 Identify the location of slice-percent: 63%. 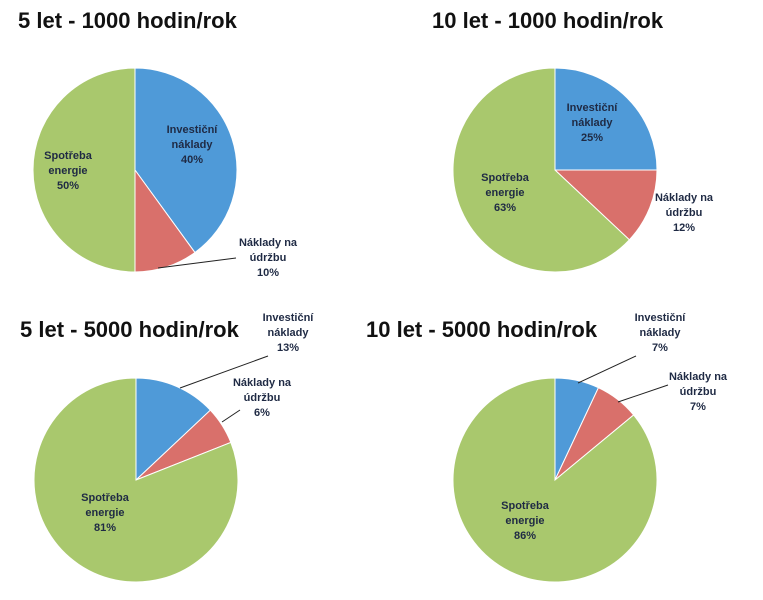
(505, 208).